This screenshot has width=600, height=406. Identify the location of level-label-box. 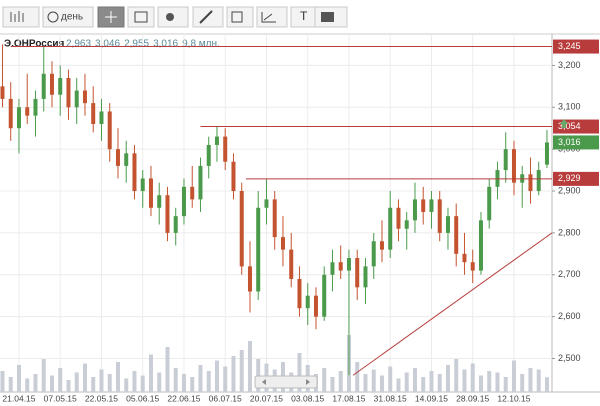
(576, 46).